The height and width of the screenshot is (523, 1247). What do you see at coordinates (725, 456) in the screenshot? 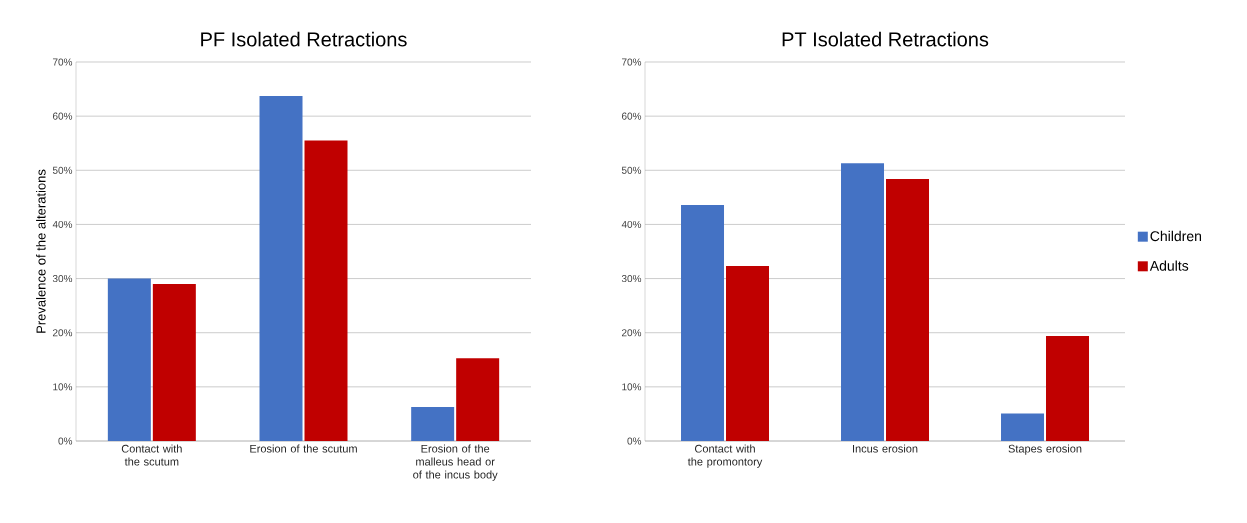
I see `x-tick-label: Contact with the promontory` at bounding box center [725, 456].